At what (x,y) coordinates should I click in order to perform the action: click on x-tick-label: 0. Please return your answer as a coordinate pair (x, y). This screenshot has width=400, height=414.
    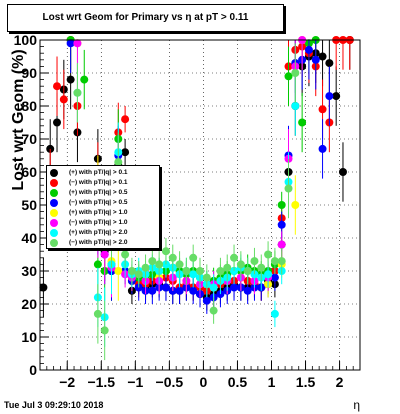
    Looking at the image, I should click on (204, 382).